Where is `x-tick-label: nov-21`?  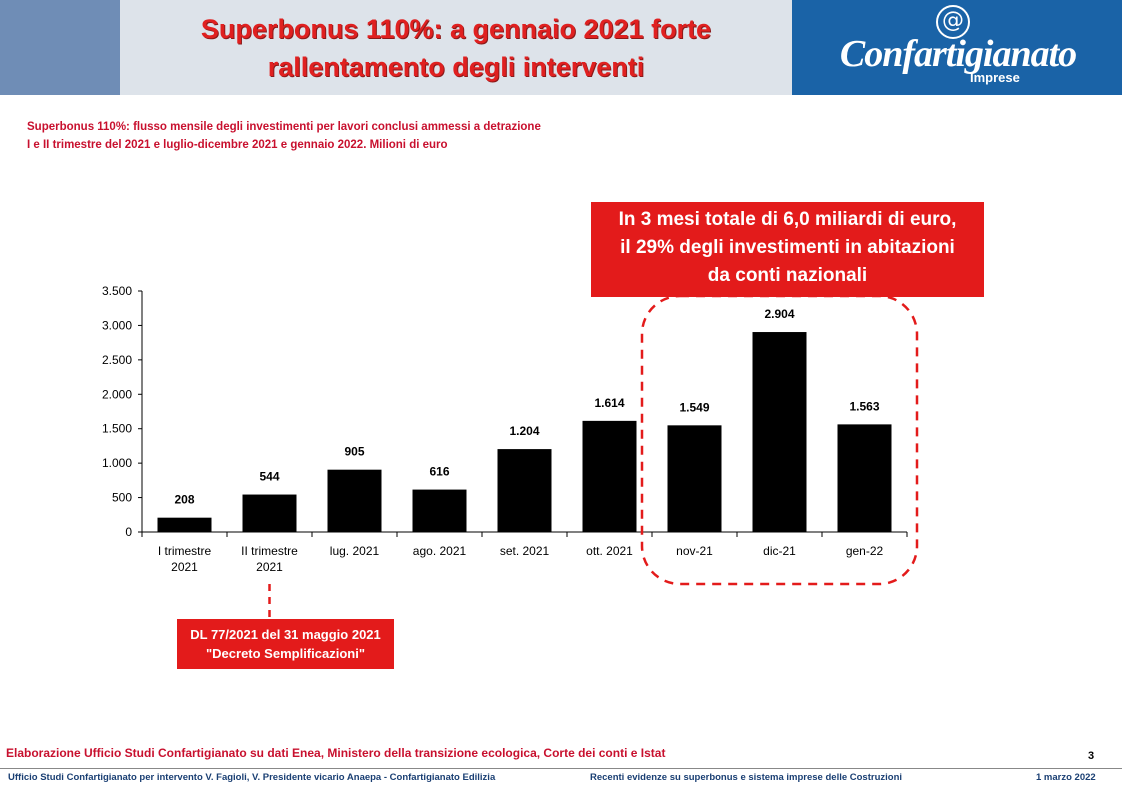
x-tick-label: nov-21 is located at coordinates (694, 551).